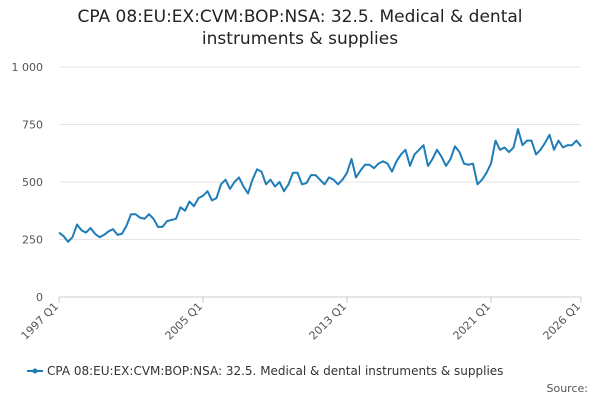  I want to click on y-tick-label: 750, so click(32, 125).